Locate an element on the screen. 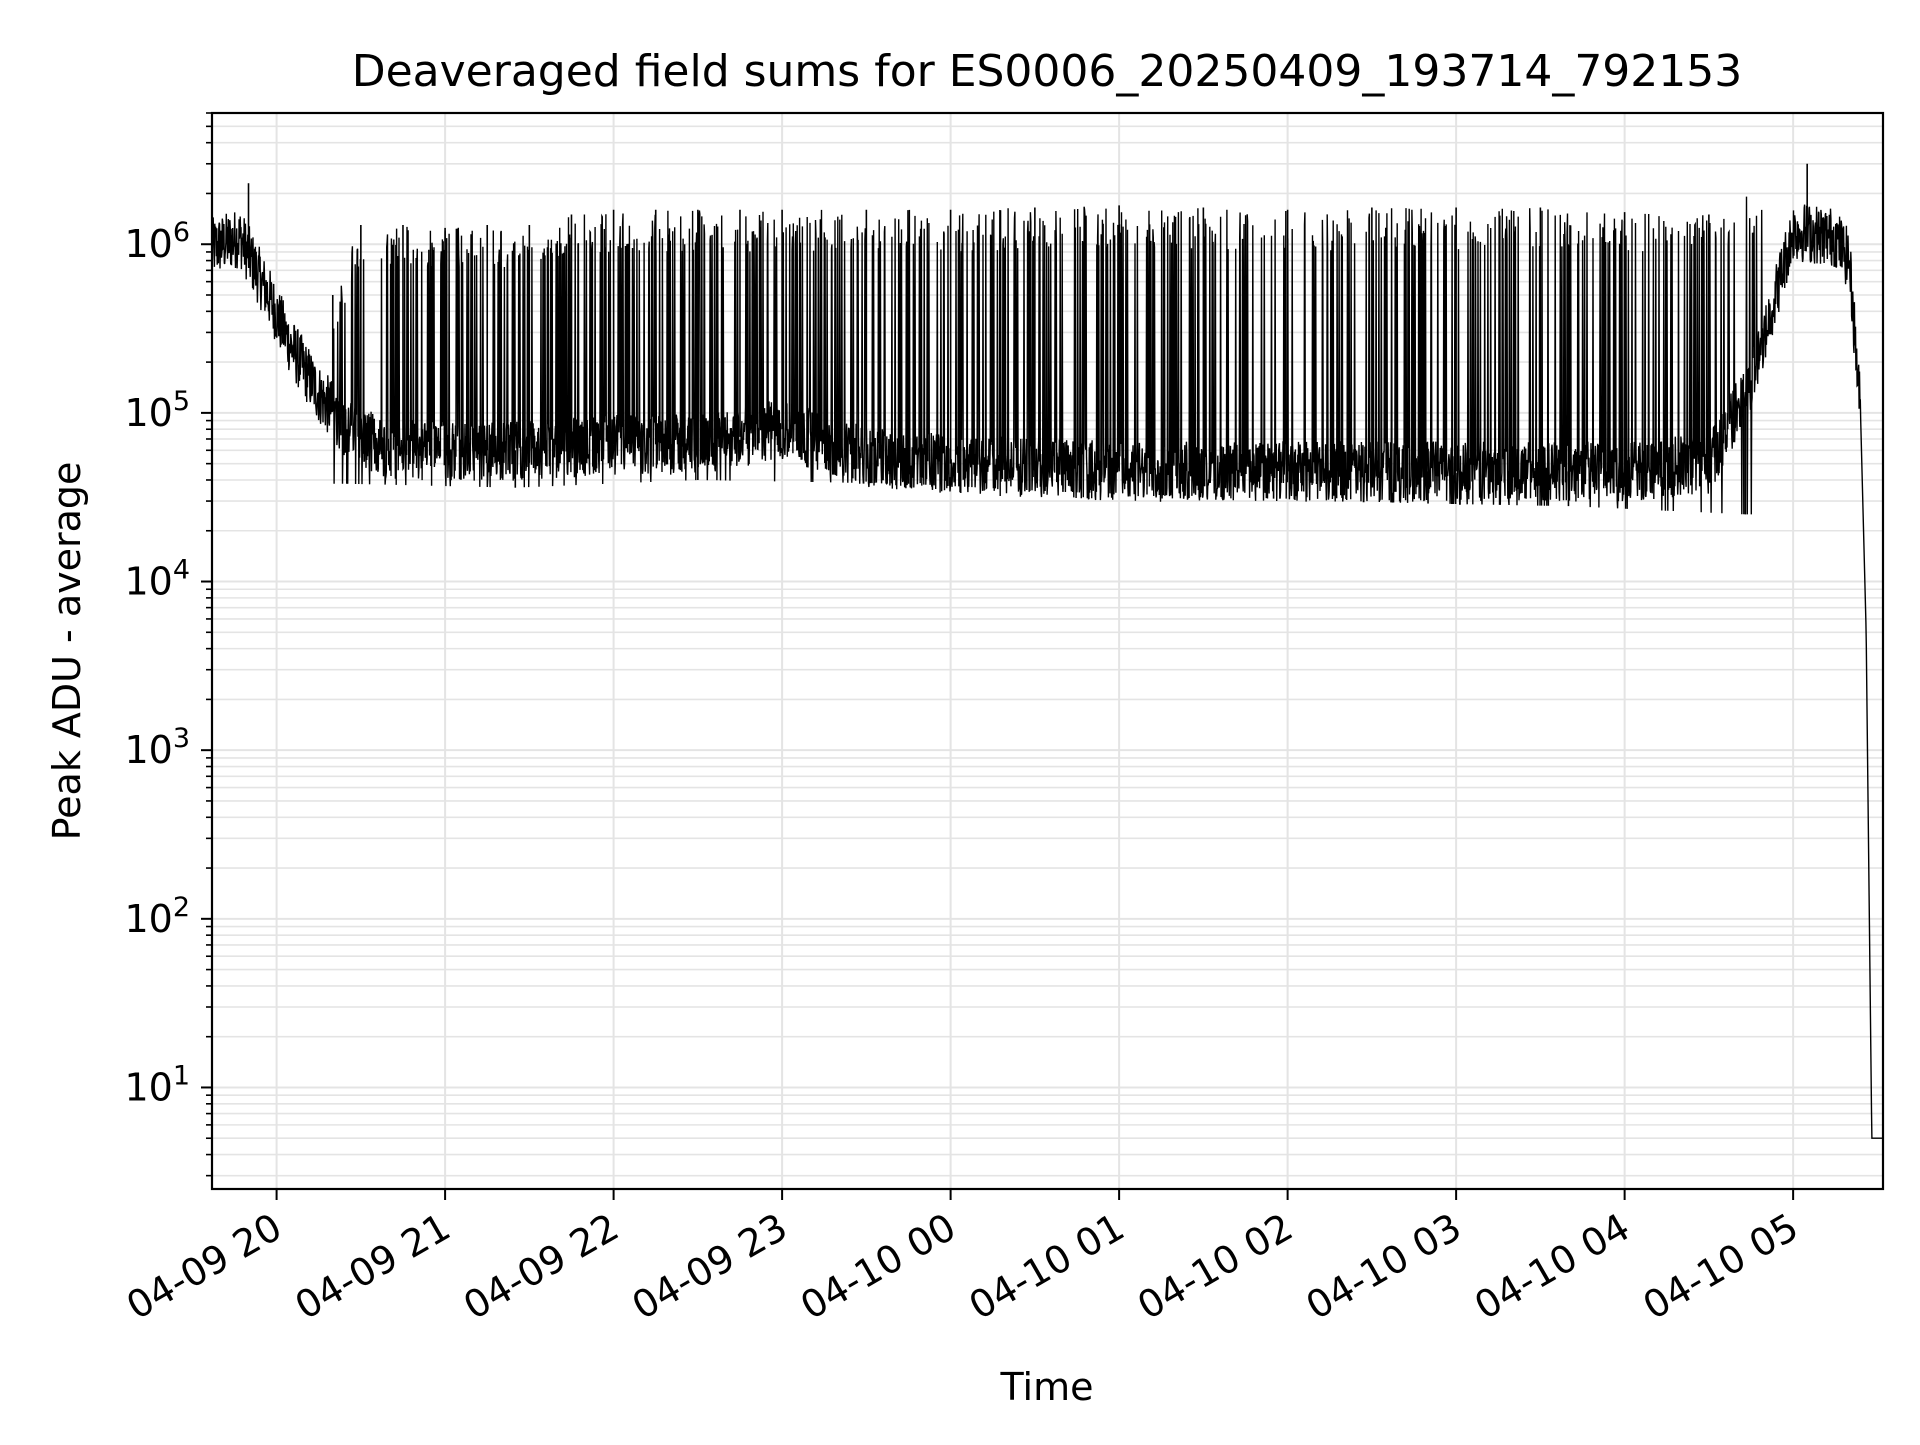  x-axis-label: Time is located at coordinates (1047, 1387).